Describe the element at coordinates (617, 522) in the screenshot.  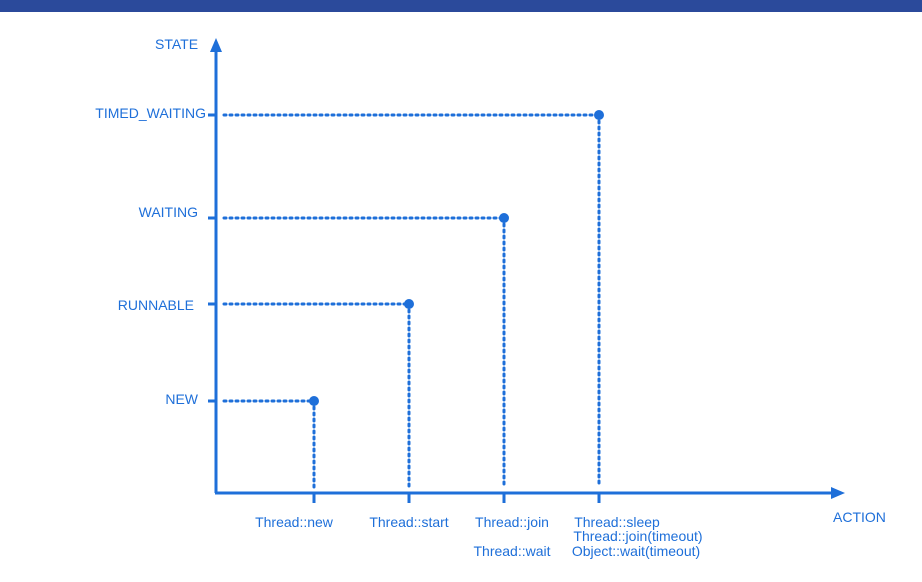
I see `x-tick-thread-sleep: Thread::sleep` at that location.